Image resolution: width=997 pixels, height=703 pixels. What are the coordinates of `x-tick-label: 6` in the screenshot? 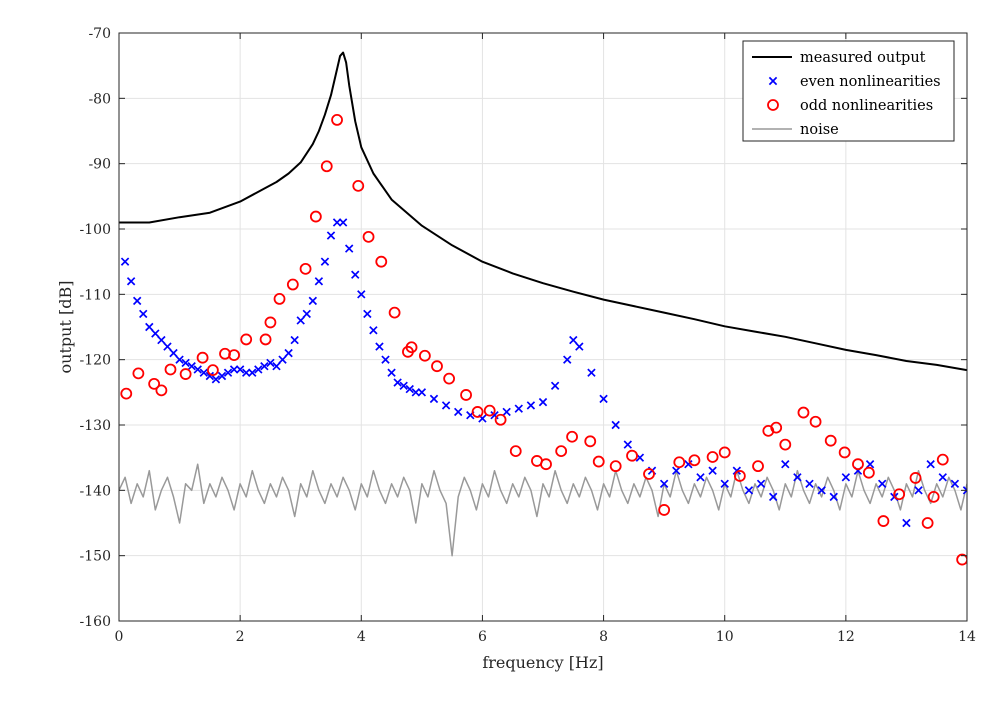 It's located at (482, 637).